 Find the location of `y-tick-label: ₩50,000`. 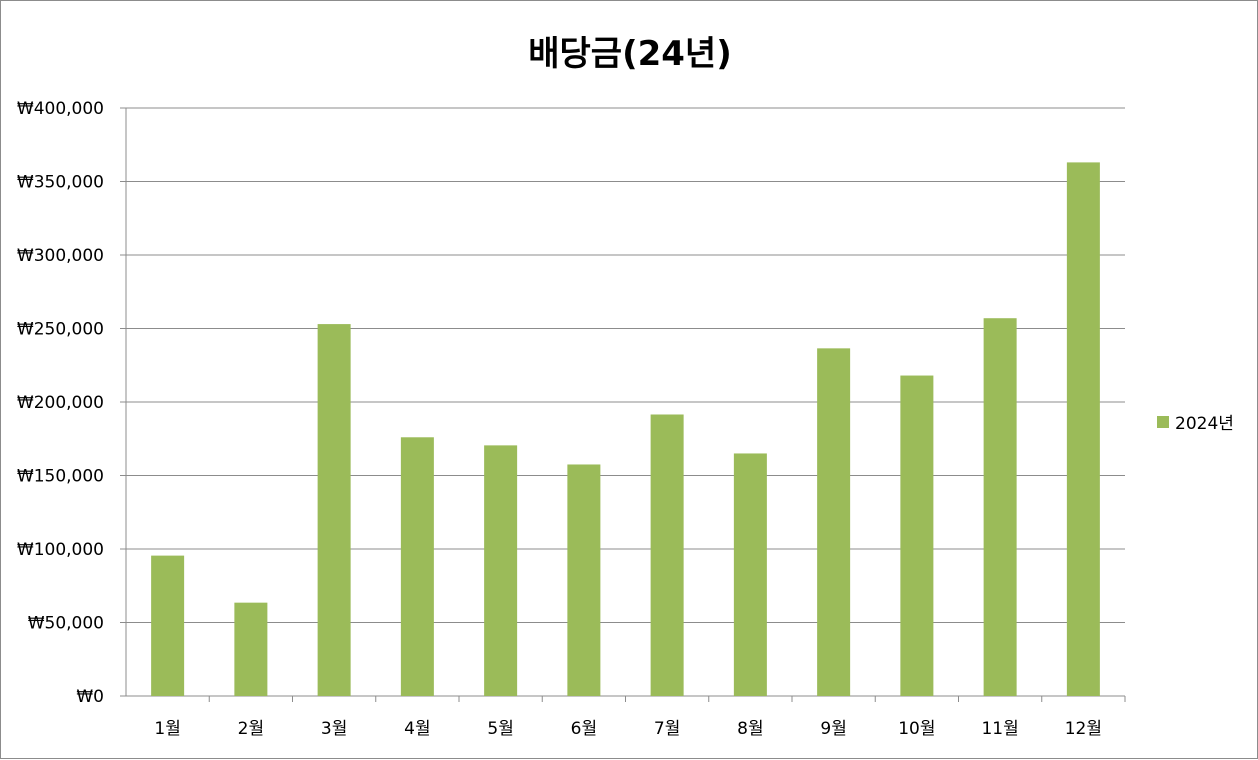

y-tick-label: ₩50,000 is located at coordinates (66, 624).